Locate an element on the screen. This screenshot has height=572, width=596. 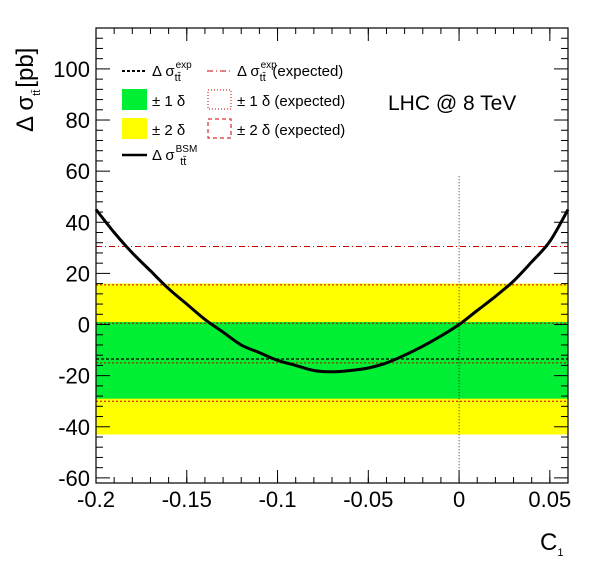
legend-label-exp-expected: Δ σexp tt̄ (expected) is located at coordinates (290, 72).